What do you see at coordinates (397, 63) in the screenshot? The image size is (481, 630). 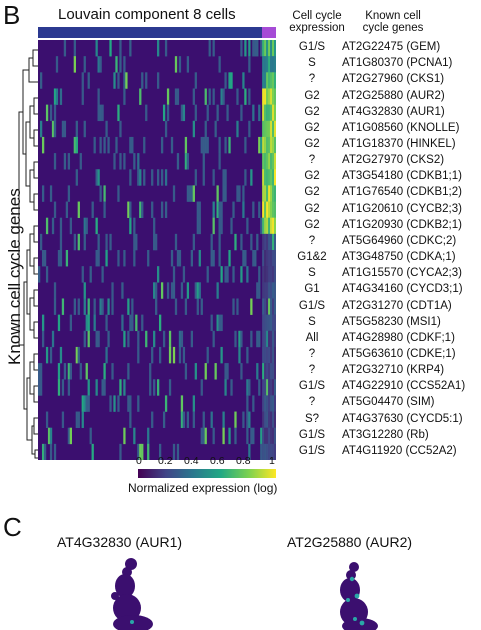 I see `row-gene-label: AT1G80370 (PCNA1)` at bounding box center [397, 63].